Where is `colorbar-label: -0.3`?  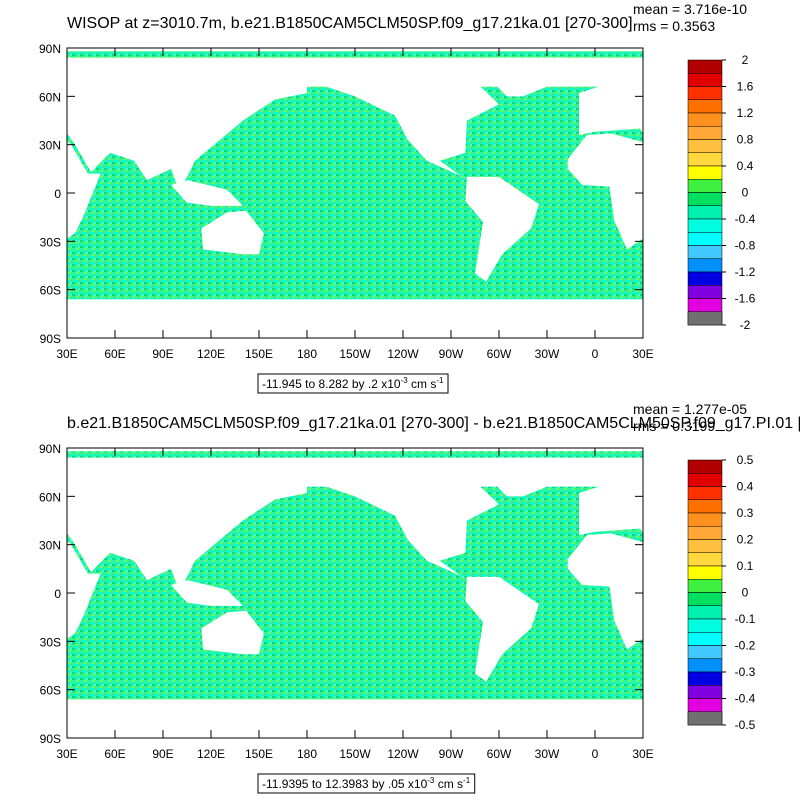 colorbar-label: -0.3 is located at coordinates (745, 672).